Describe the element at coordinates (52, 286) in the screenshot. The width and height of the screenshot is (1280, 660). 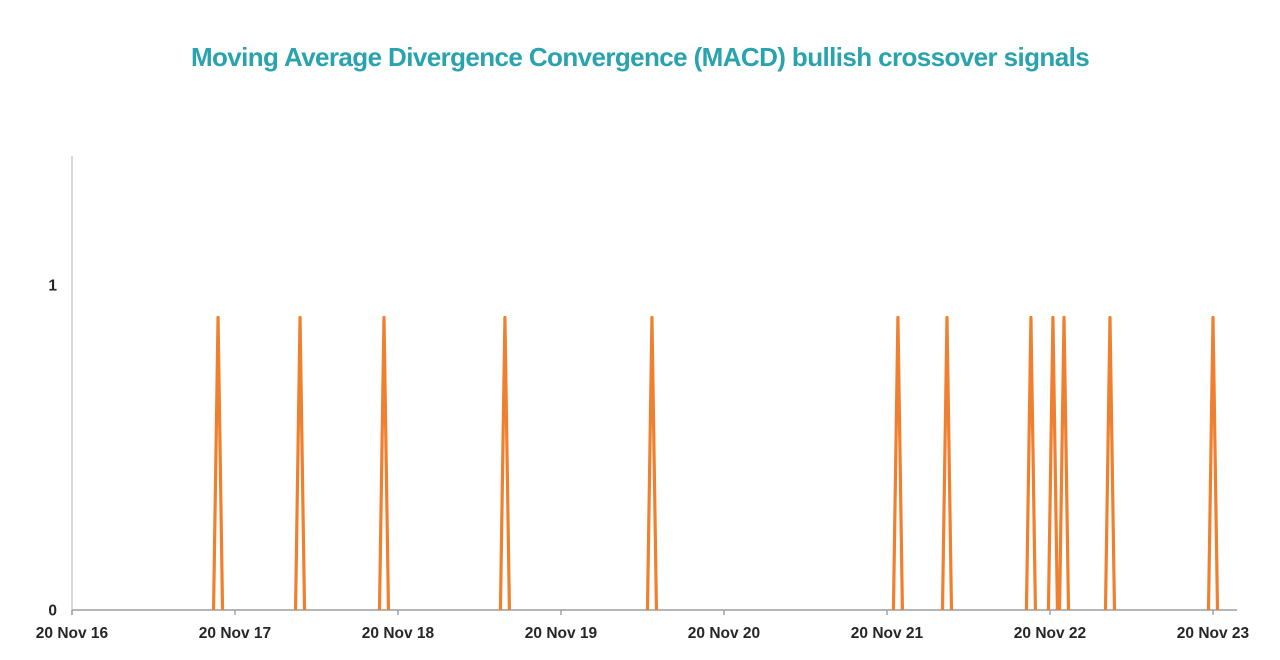
I see `y-axis-label: 1` at that location.